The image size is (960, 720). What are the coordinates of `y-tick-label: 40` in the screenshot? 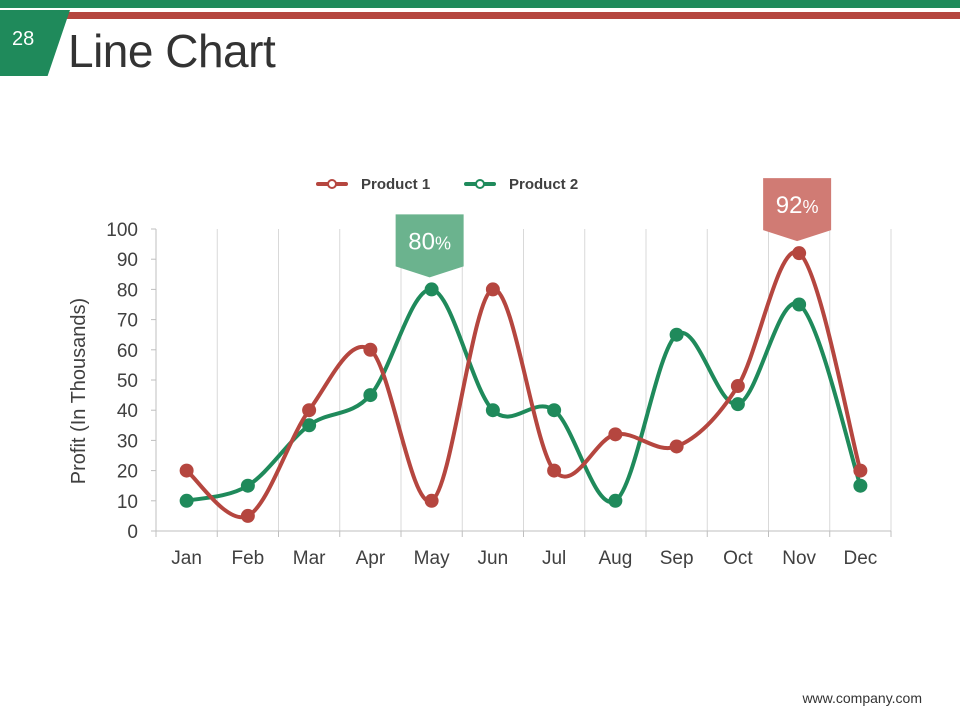 It's located at (127, 411).